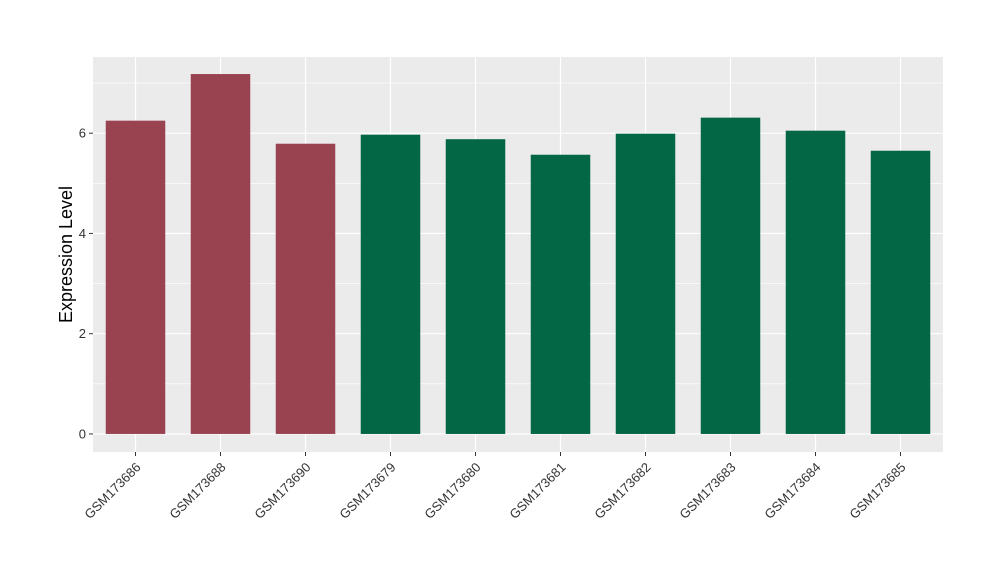 This screenshot has width=1000, height=580. Describe the element at coordinates (86, 283) in the screenshot. I see `y-axis: 0 2 4 6` at that location.